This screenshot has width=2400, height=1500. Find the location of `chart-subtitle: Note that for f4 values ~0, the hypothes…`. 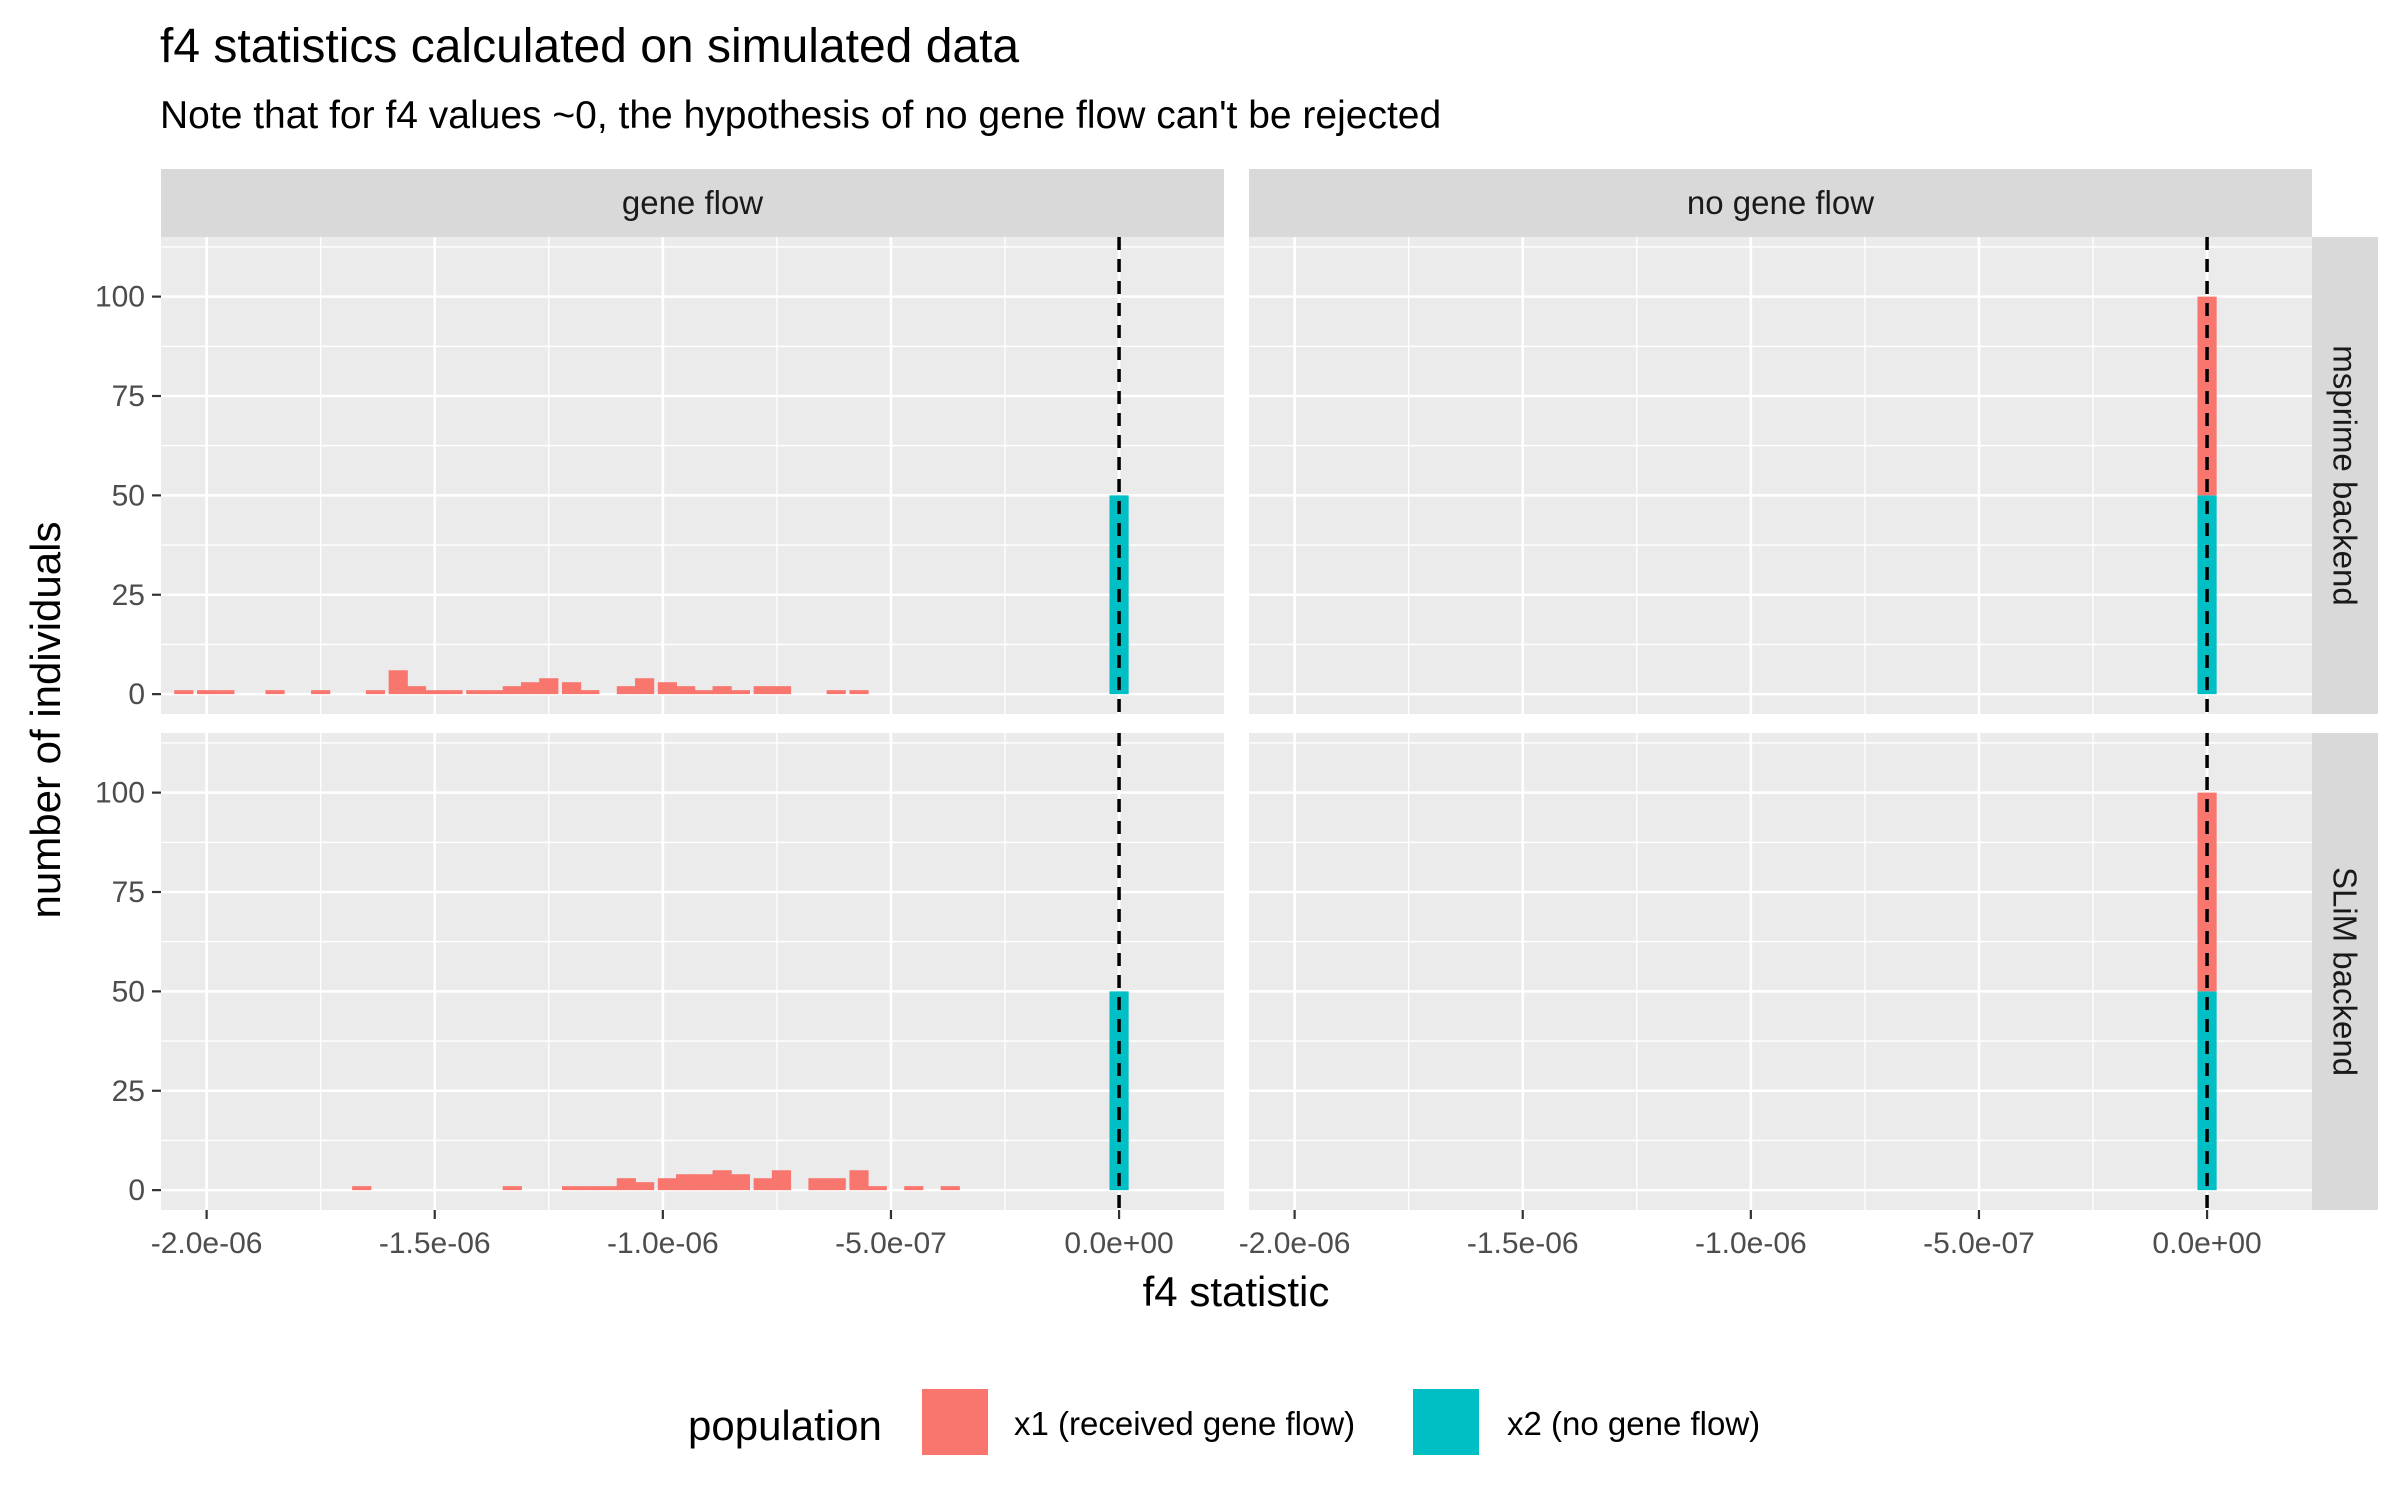

chart-subtitle: Note that for f4 values ~0, the hypothes… is located at coordinates (800, 115).